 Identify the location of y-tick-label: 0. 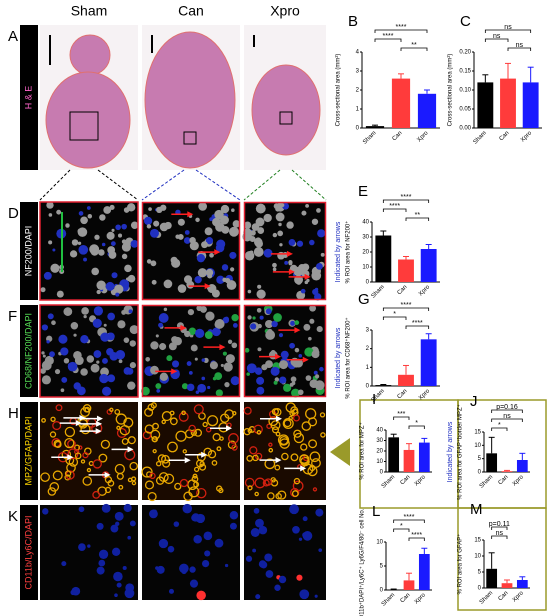
(382, 473).